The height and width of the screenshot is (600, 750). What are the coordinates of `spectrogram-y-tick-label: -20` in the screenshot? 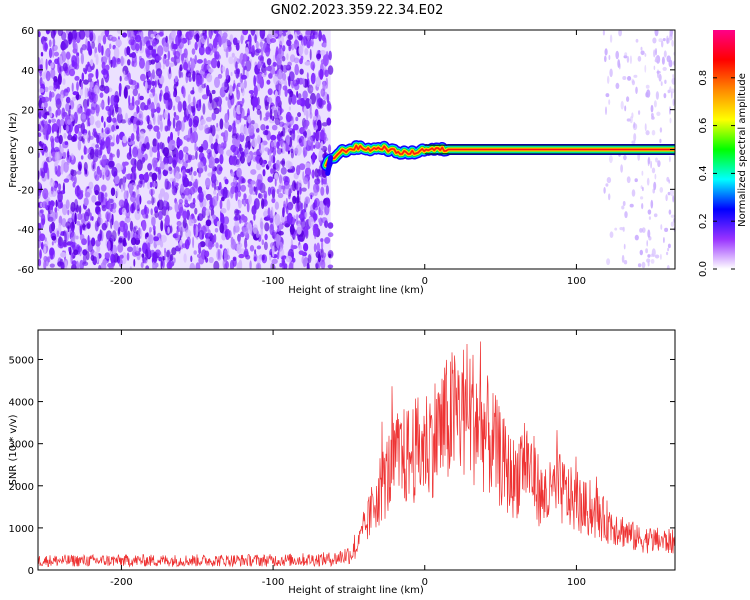 It's located at (26, 190).